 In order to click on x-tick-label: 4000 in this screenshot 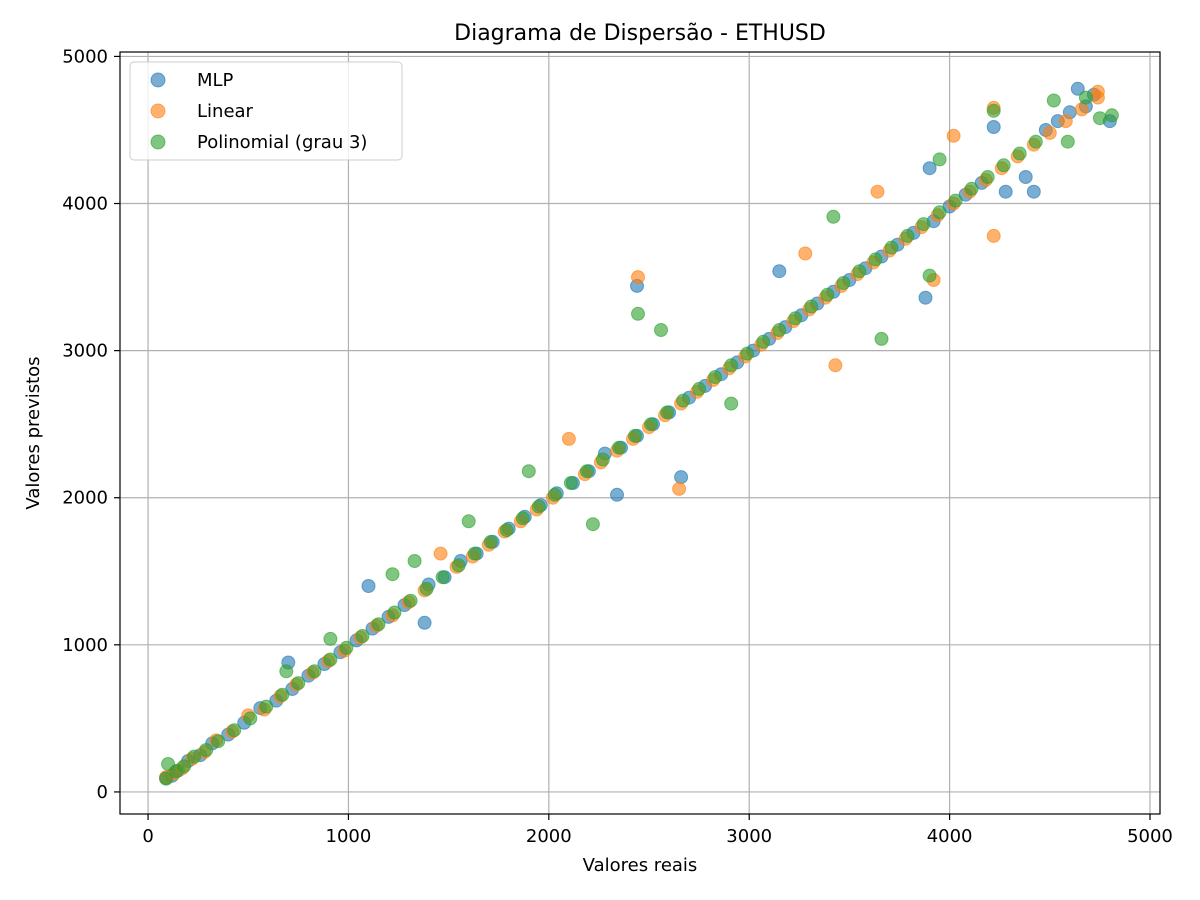, I will do `click(950, 836)`.